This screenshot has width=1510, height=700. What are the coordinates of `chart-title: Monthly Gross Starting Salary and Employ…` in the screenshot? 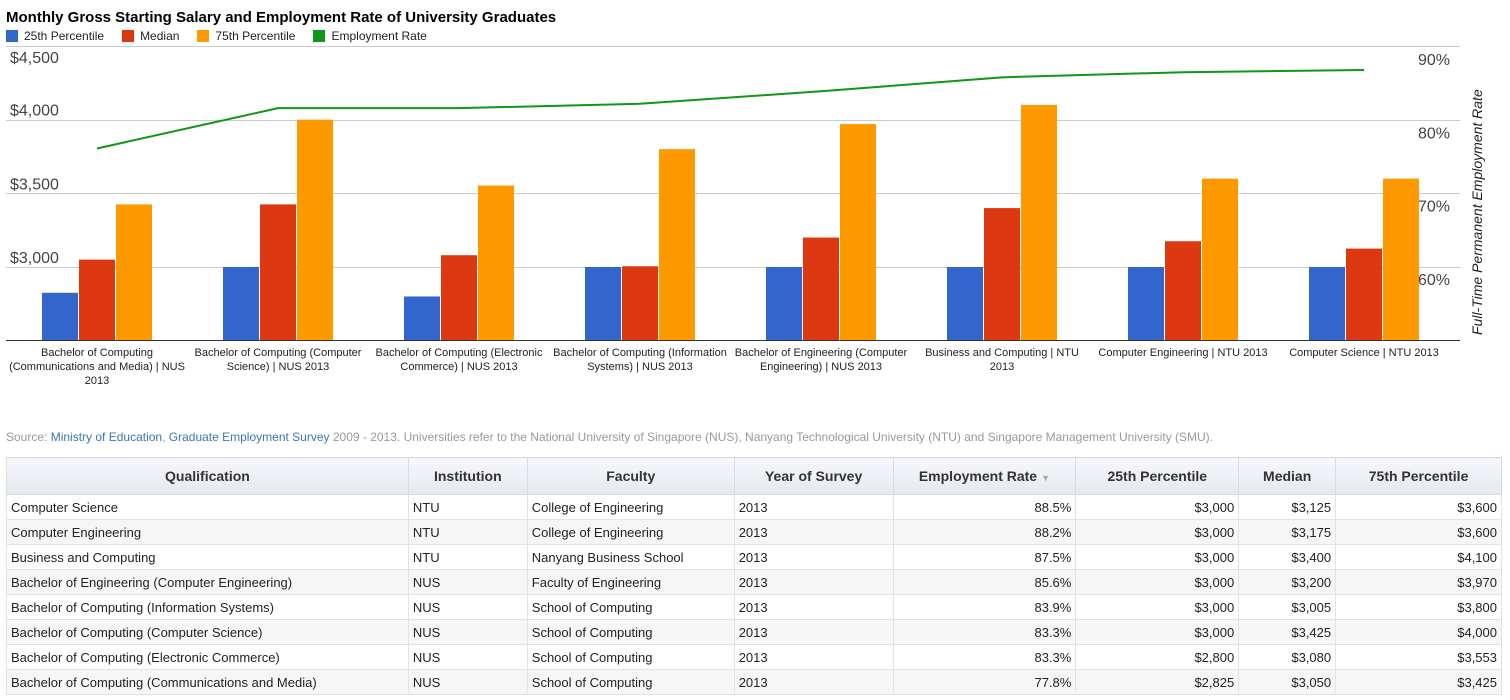 It's located at (281, 17).